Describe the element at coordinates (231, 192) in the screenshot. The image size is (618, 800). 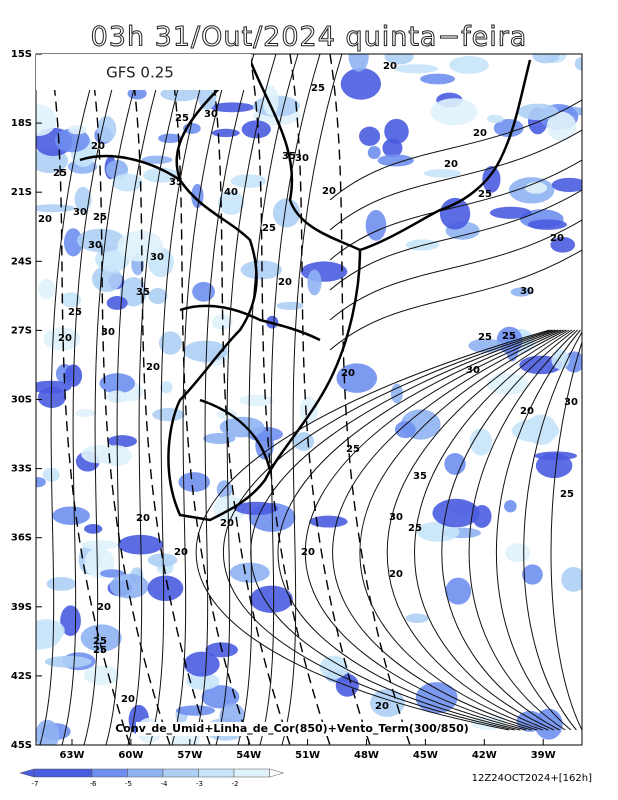
I see `contour-label: 40` at that location.